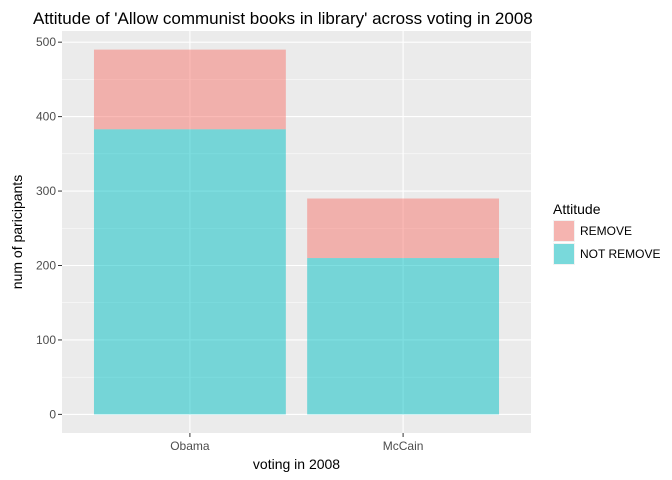 The image size is (672, 480). I want to click on legend-title: Attitude, so click(577, 209).